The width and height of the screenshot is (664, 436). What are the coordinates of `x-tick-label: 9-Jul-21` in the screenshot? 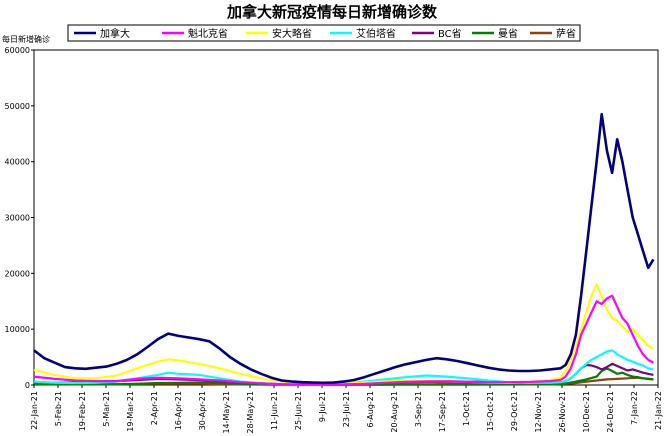 It's located at (322, 406).